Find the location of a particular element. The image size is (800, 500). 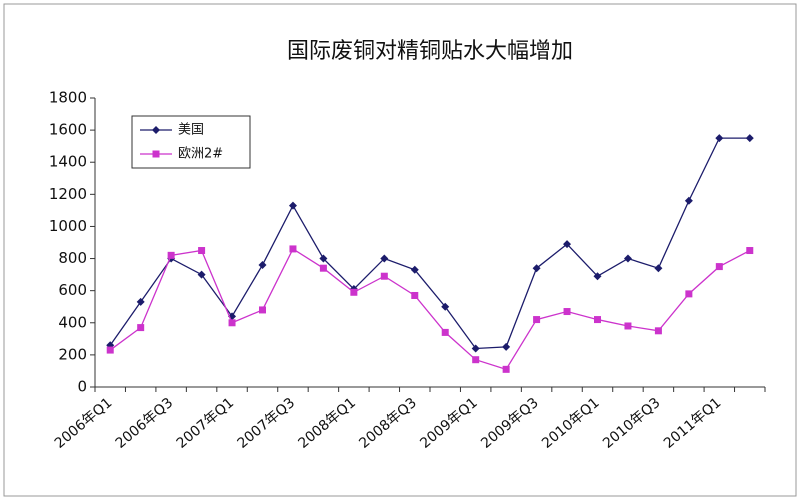

y-tick-label: 1000 is located at coordinates (68, 226).